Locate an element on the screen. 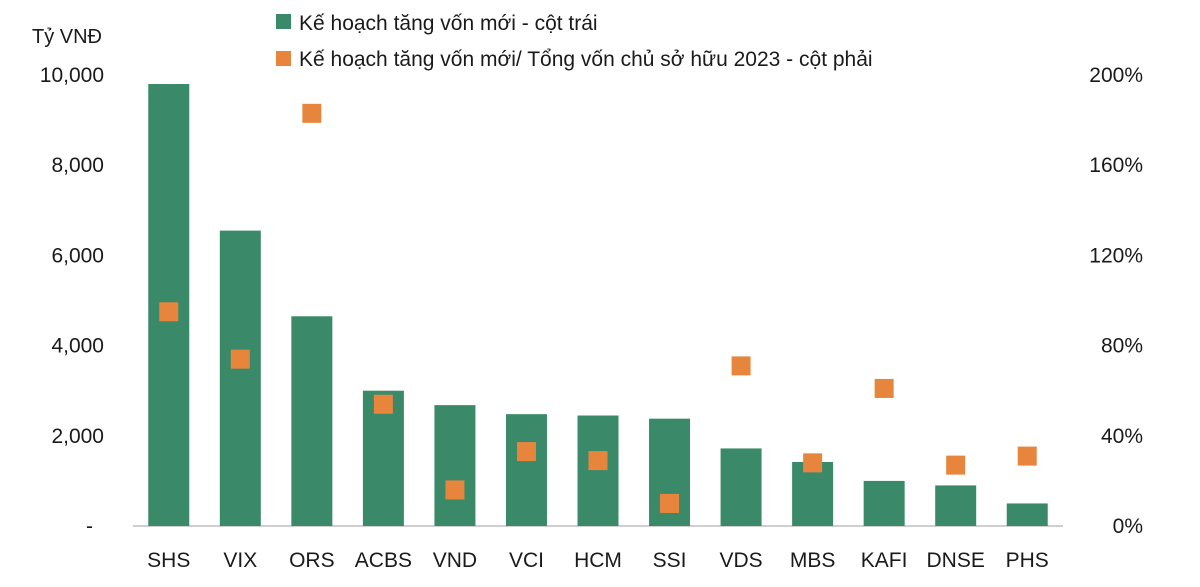  marker-acbs is located at coordinates (383, 404).